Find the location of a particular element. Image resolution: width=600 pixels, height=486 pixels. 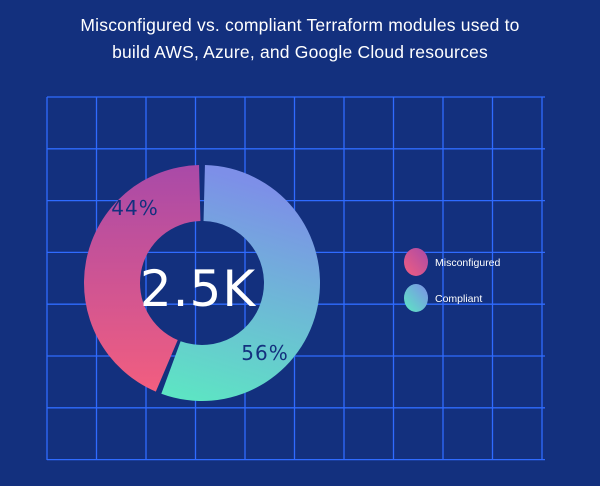

slice-labels: 44% 56% is located at coordinates (199, 280).